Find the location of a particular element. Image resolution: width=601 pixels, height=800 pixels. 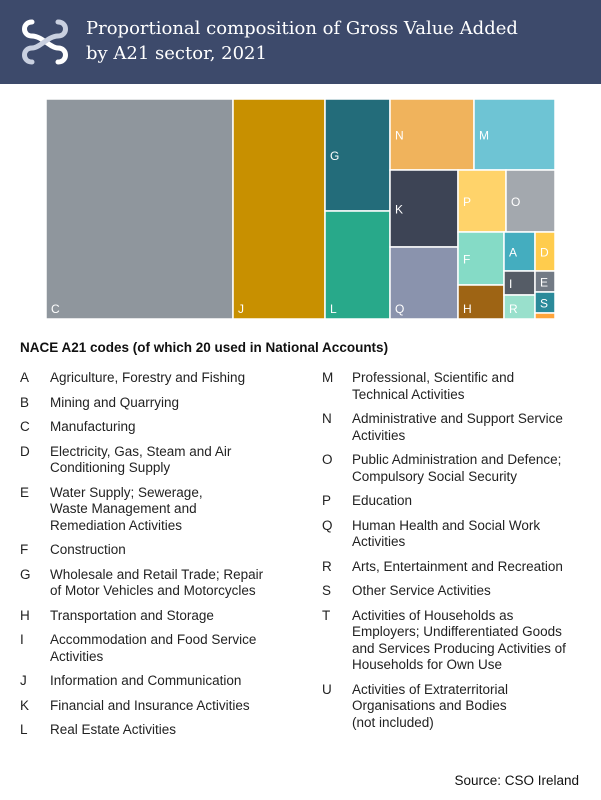

legend-description: Construction is located at coordinates (88, 549).